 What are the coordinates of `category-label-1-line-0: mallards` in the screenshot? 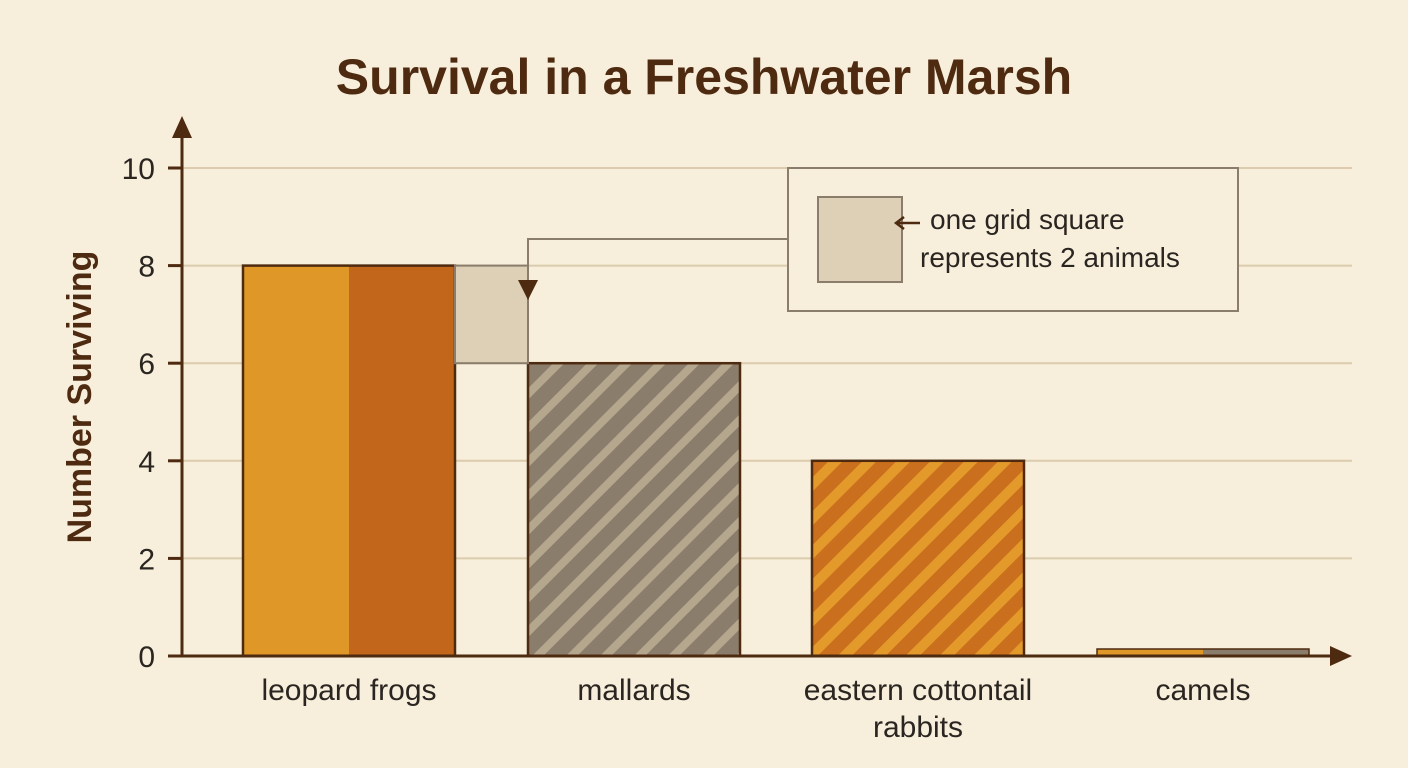 It's located at (633, 690).